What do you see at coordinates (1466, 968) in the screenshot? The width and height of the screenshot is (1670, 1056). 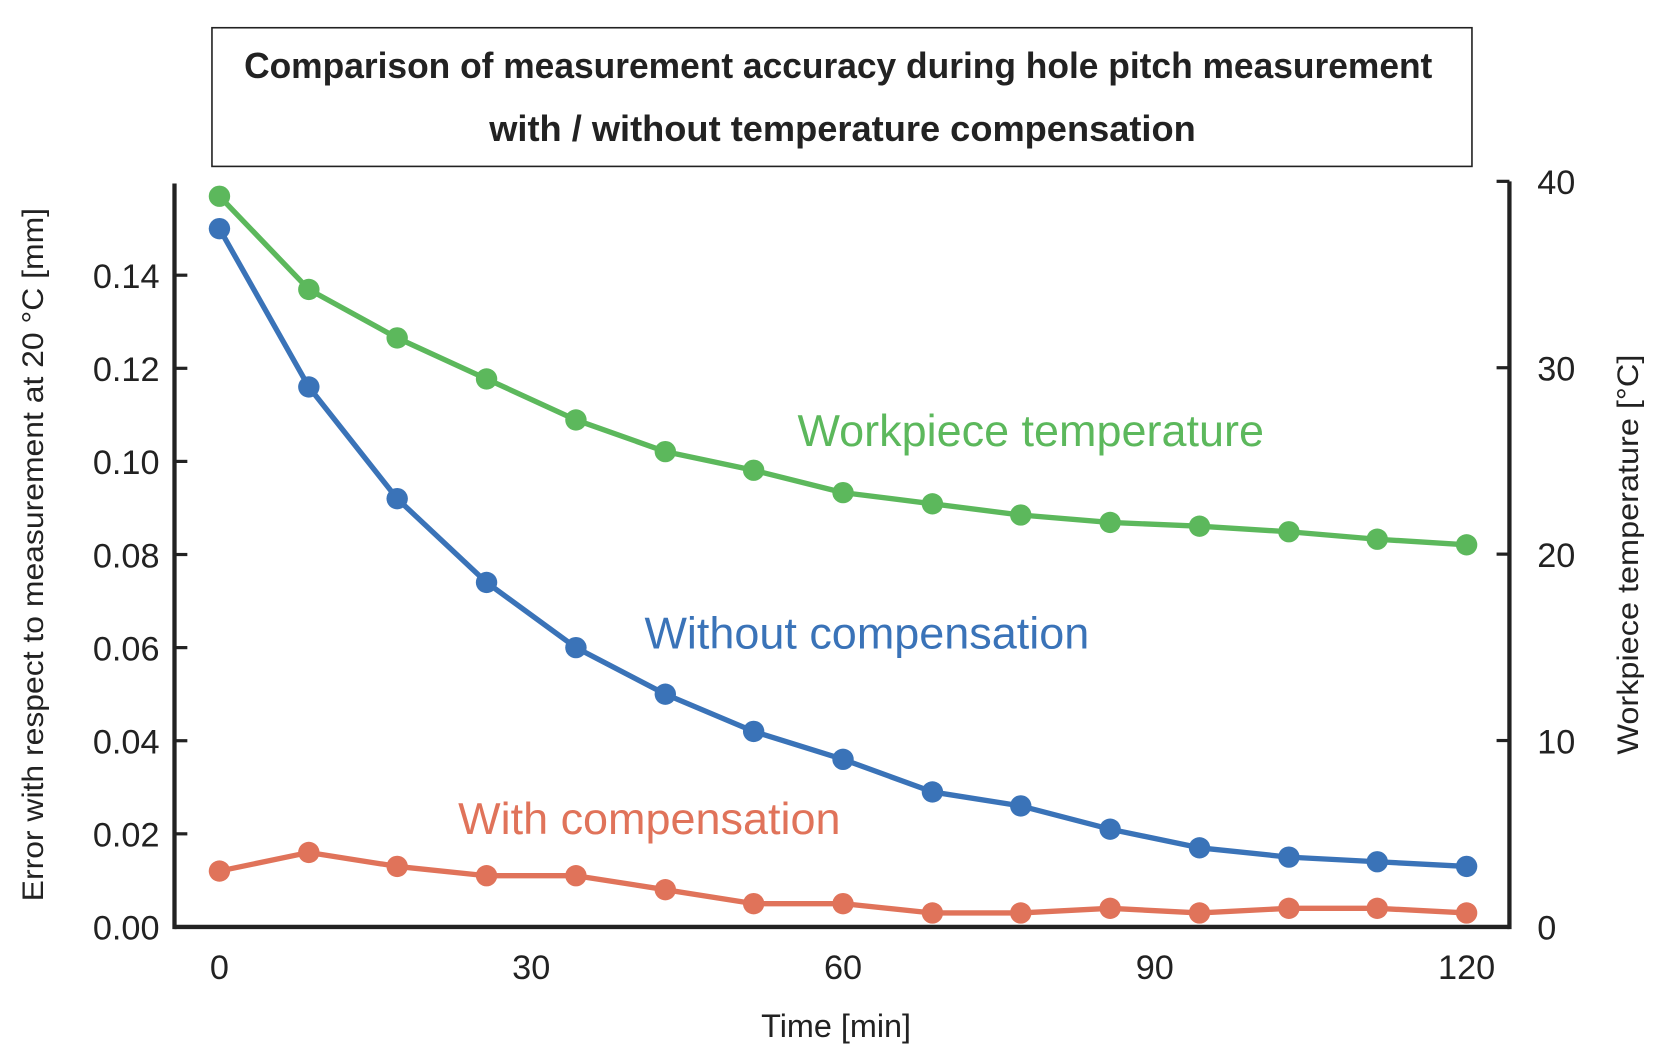 I see `x-tick-label: 120` at bounding box center [1466, 968].